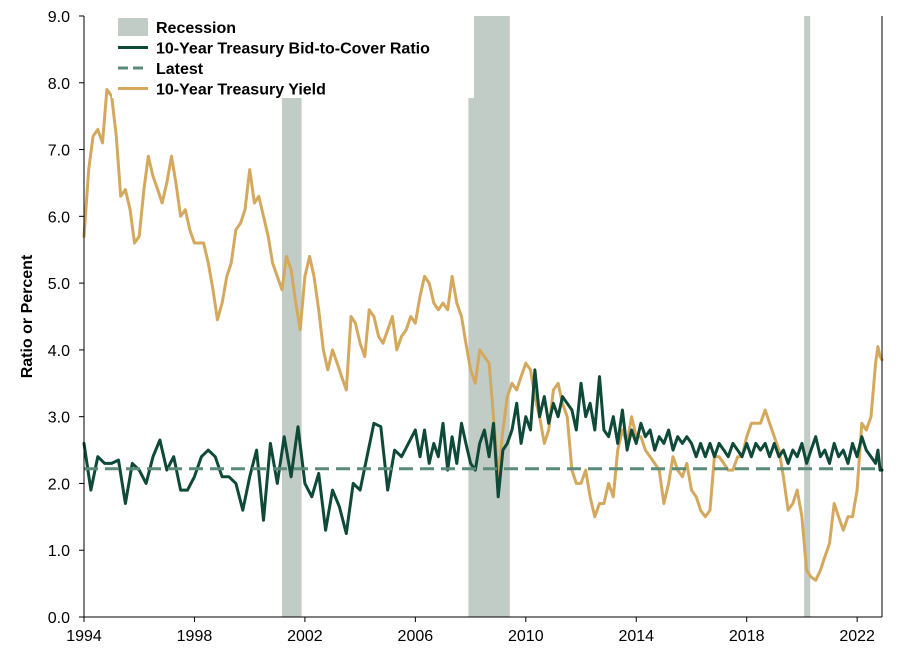  What do you see at coordinates (416, 636) in the screenshot?
I see `x-tick-label: 2006` at bounding box center [416, 636].